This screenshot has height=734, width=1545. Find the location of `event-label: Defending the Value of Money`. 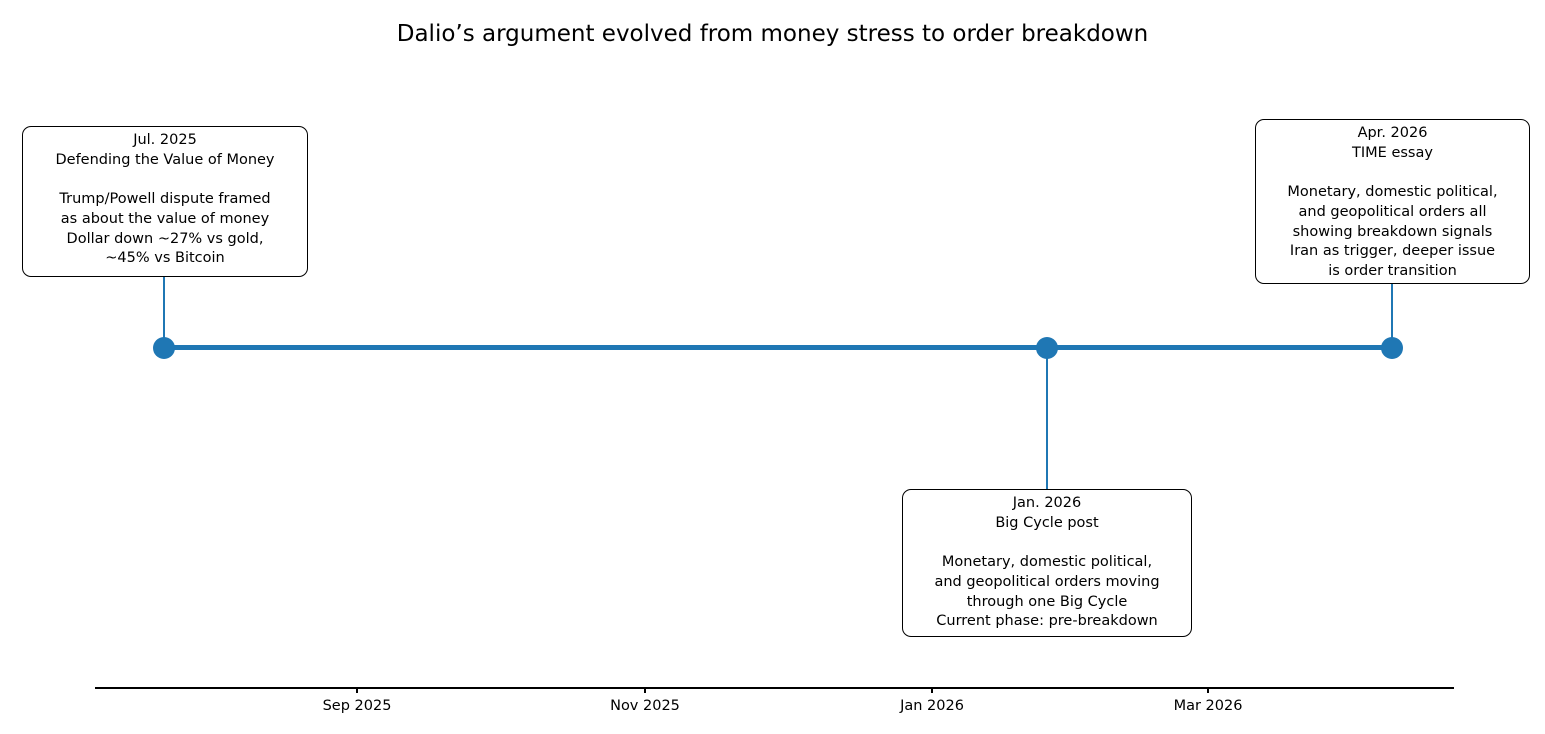

event-label: Defending the Value of Money is located at coordinates (165, 159).